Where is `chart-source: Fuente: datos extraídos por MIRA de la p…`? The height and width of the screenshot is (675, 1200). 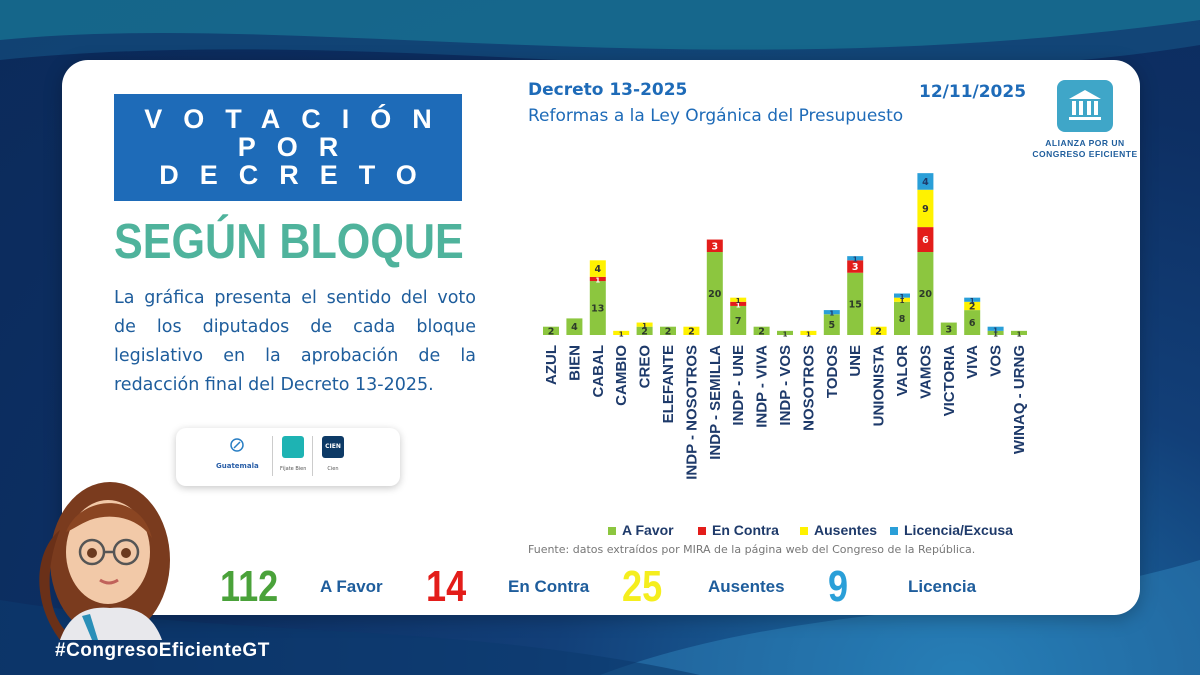
chart-source: Fuente: datos extraídos por MIRA de la p… is located at coordinates (752, 549).